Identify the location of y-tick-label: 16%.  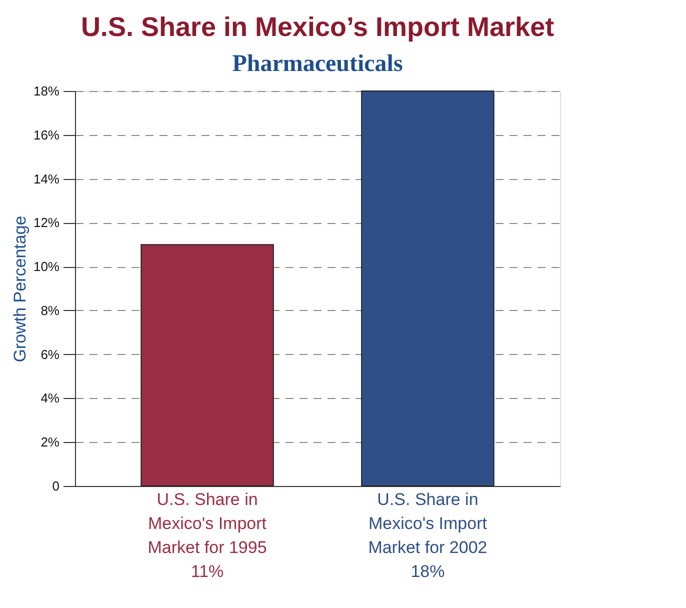
(46, 134).